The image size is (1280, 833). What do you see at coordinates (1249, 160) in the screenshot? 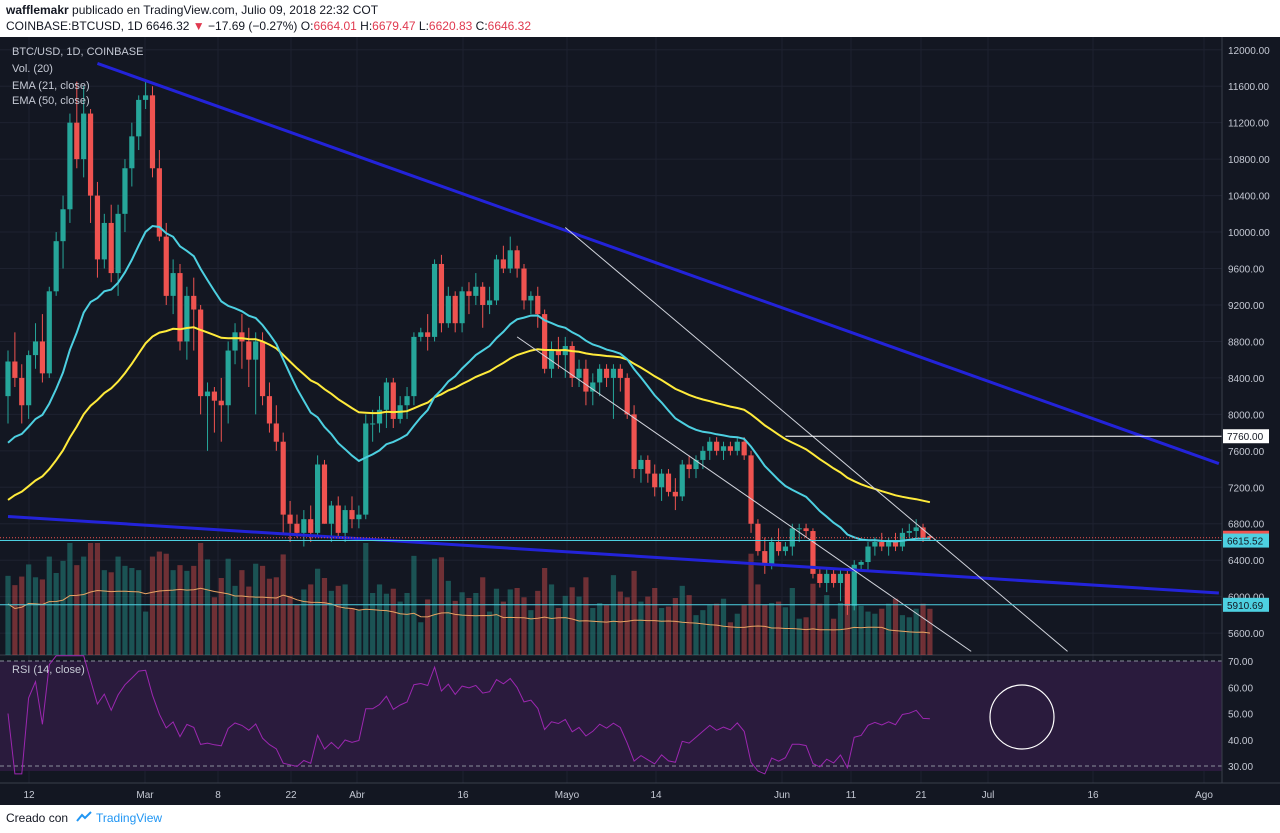
I see `y-tick-label: 10800.00` at bounding box center [1249, 160].